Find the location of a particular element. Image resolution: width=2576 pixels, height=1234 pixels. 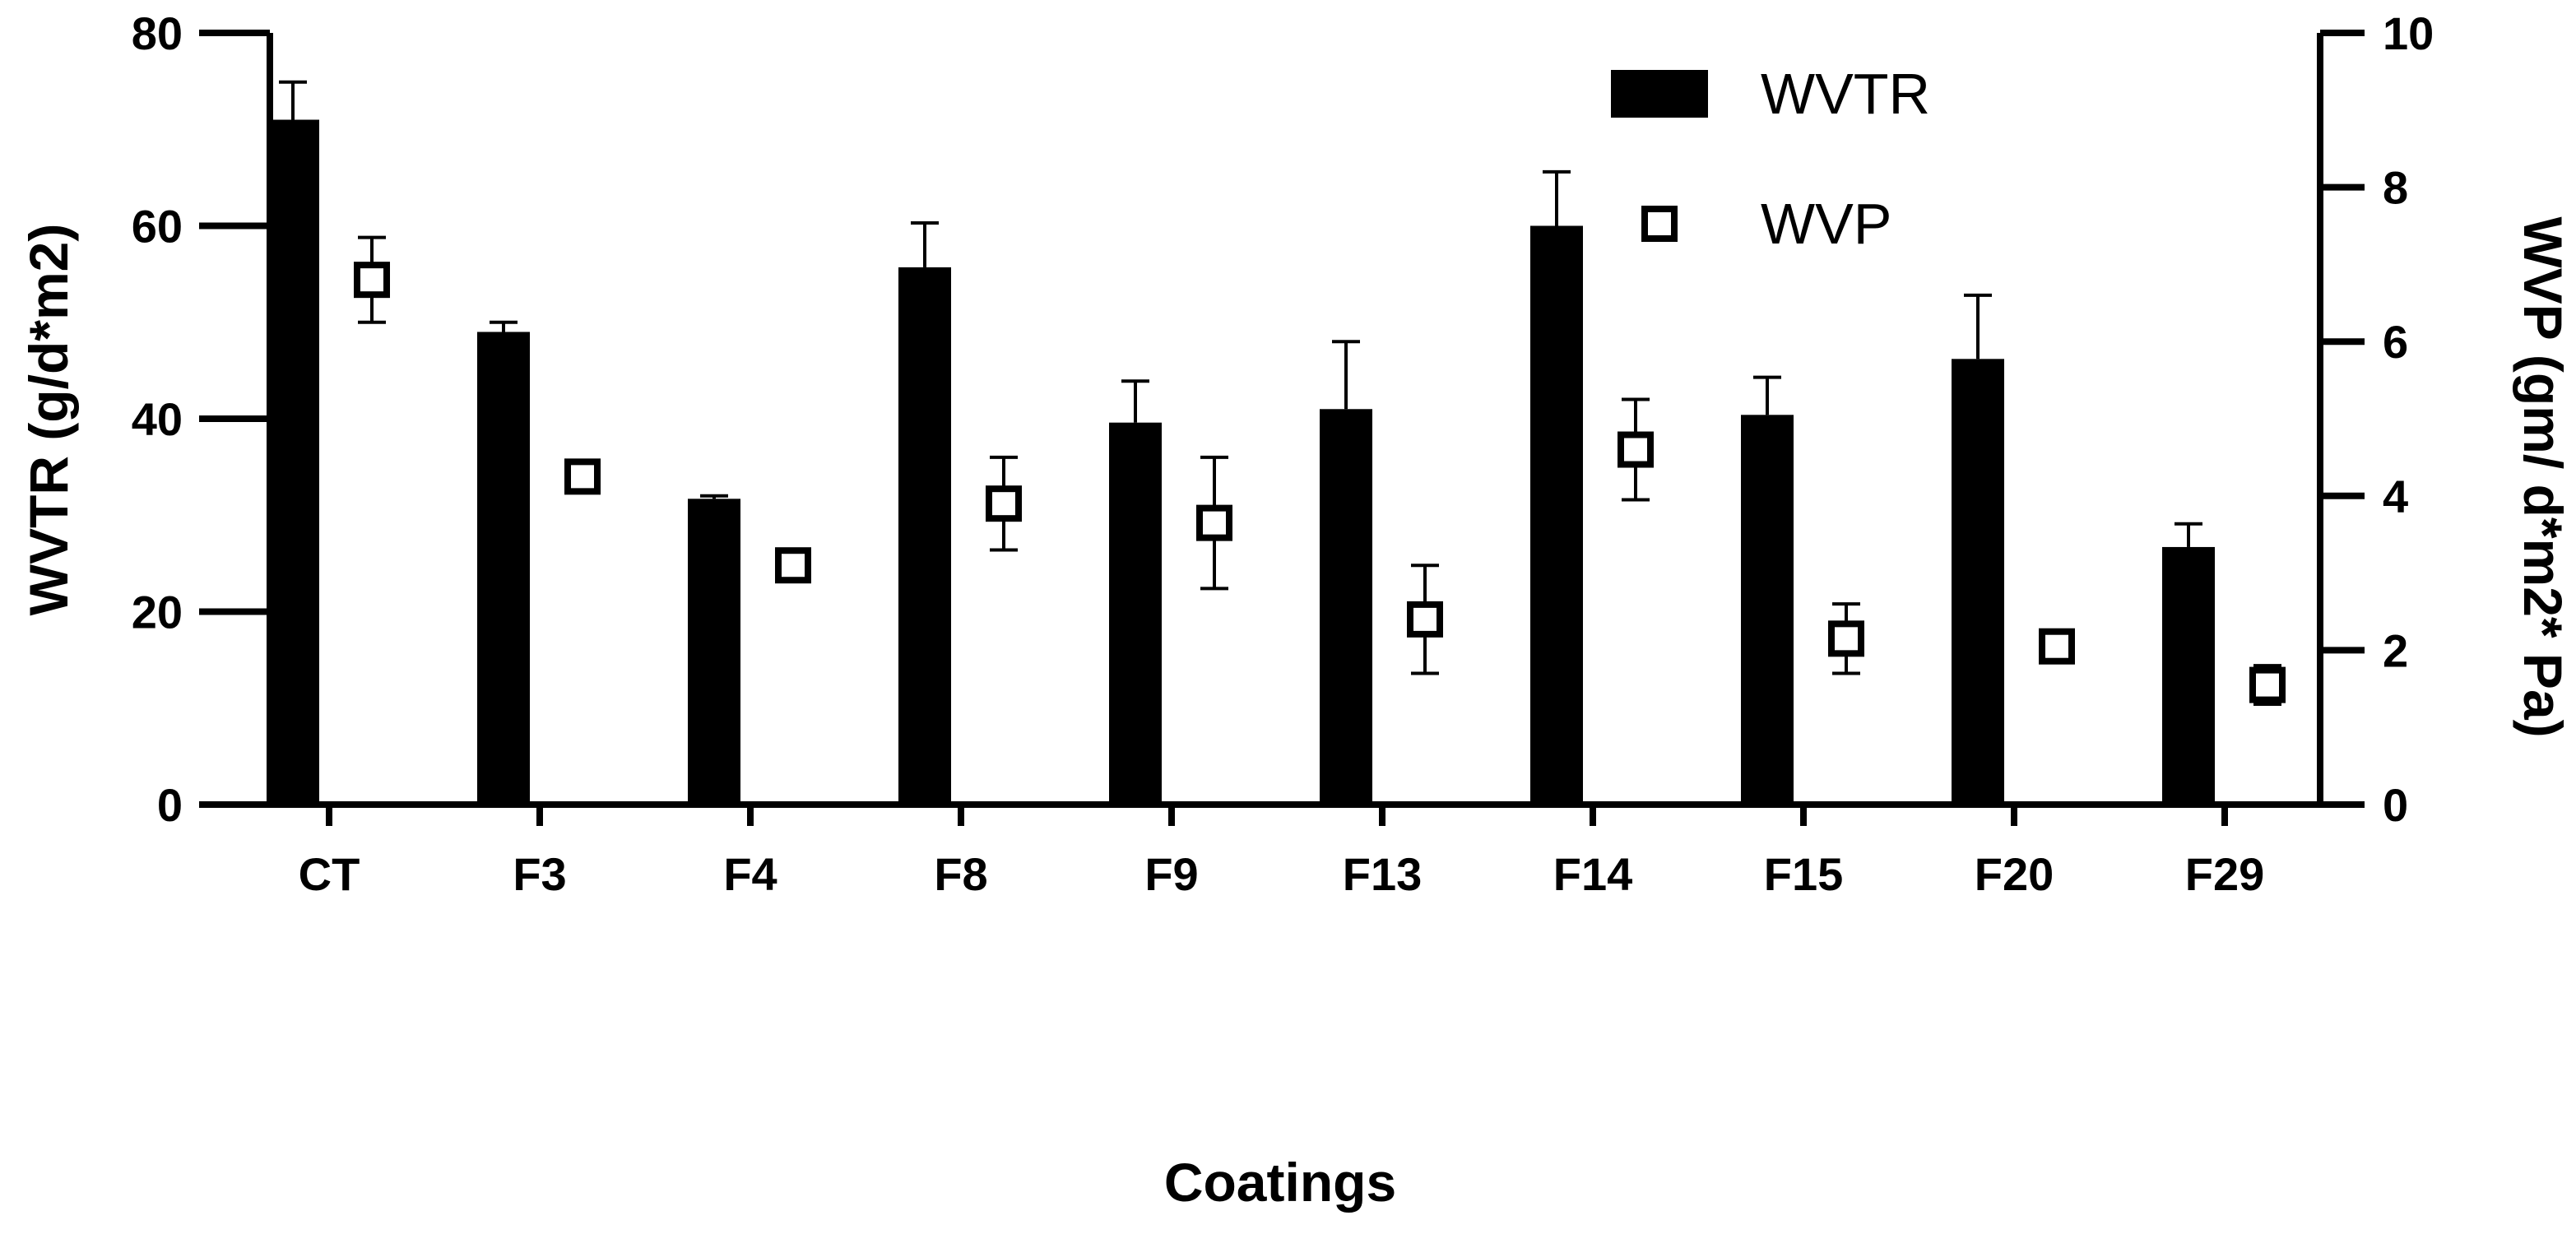

x-tick-label-f29: F29 is located at coordinates (2225, 874).